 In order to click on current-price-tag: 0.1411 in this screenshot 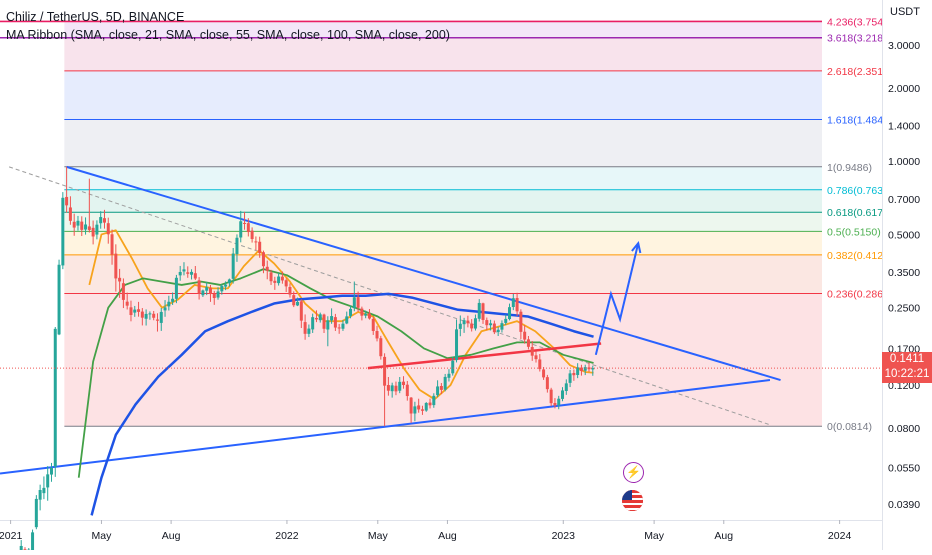, I will do `click(907, 359)`.